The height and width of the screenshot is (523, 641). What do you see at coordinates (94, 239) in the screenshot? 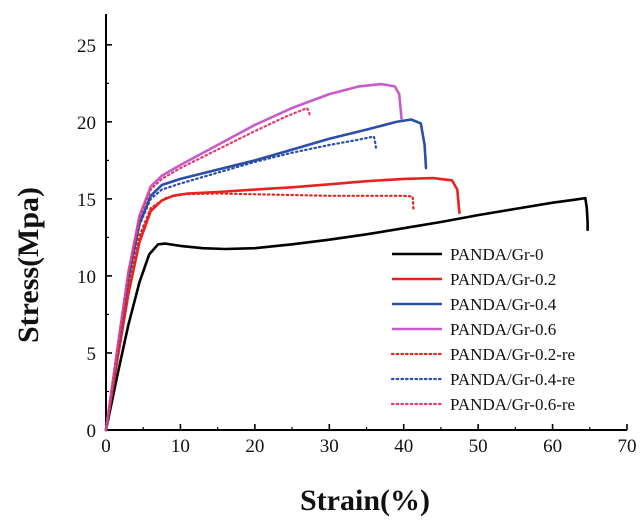
I see `y-axis-ticks: 0 5 10 15 20 25` at bounding box center [94, 239].